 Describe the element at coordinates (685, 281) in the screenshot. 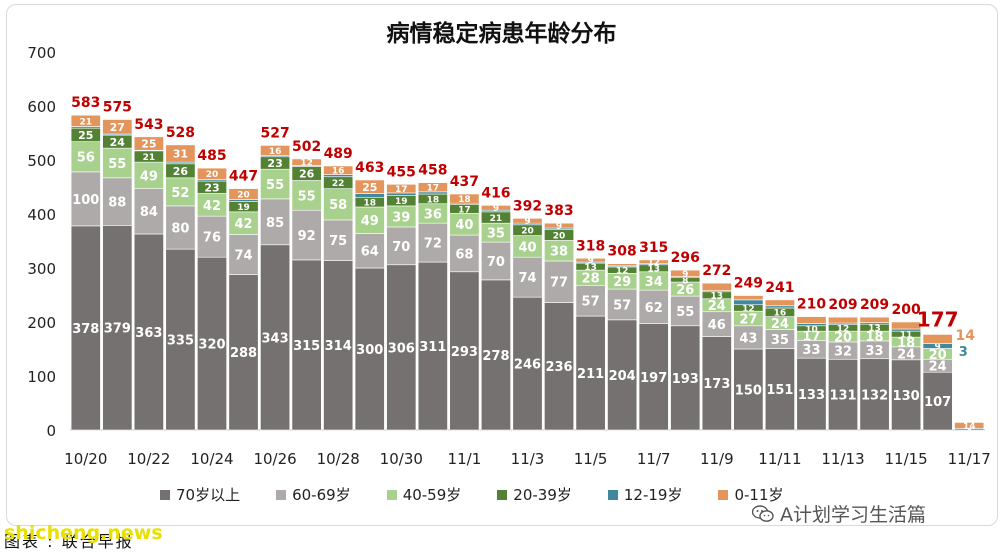

I see `segment-label: 8` at that location.